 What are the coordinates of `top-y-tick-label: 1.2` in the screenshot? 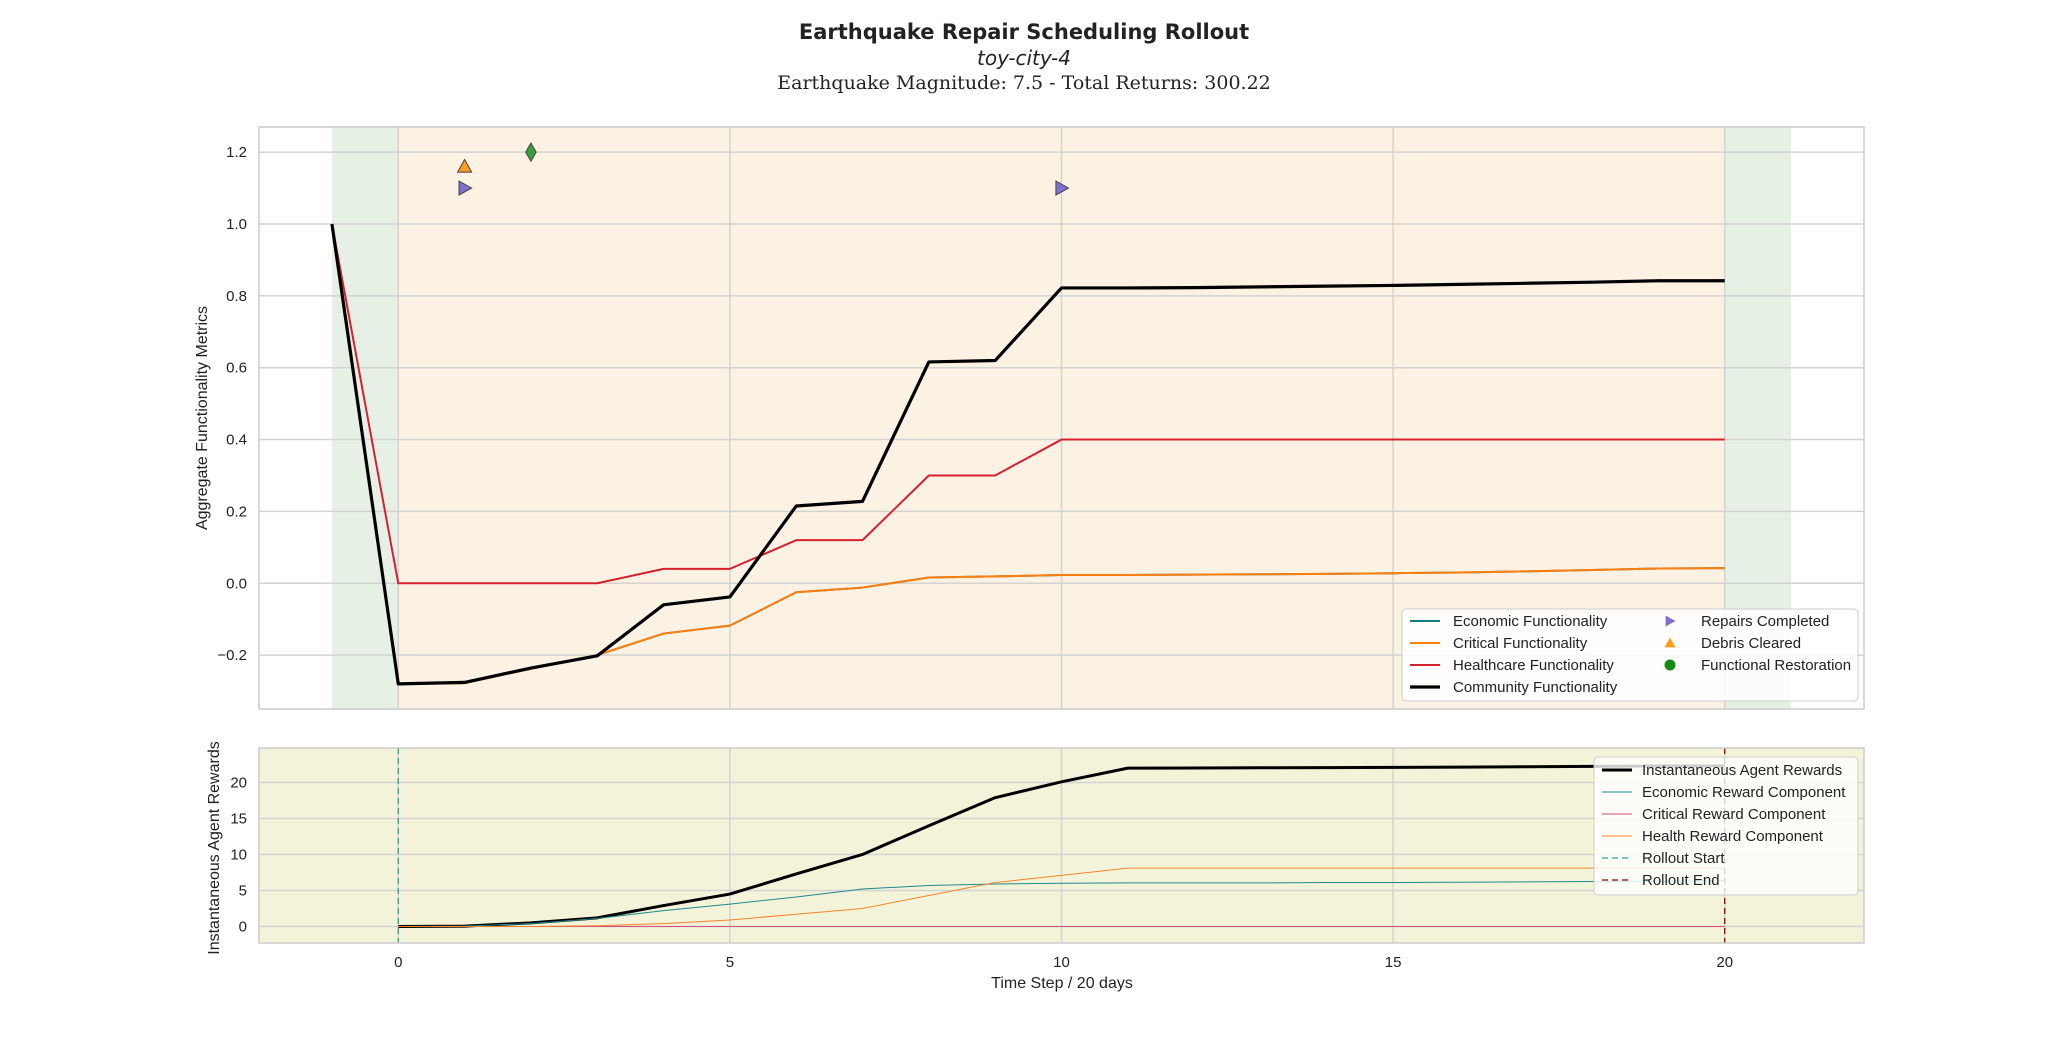 It's located at (236, 152).